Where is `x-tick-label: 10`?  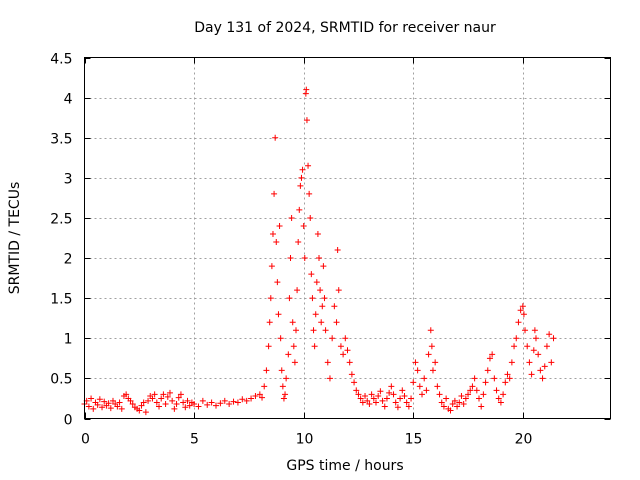
x-tick-label: 10 is located at coordinates (305, 440).